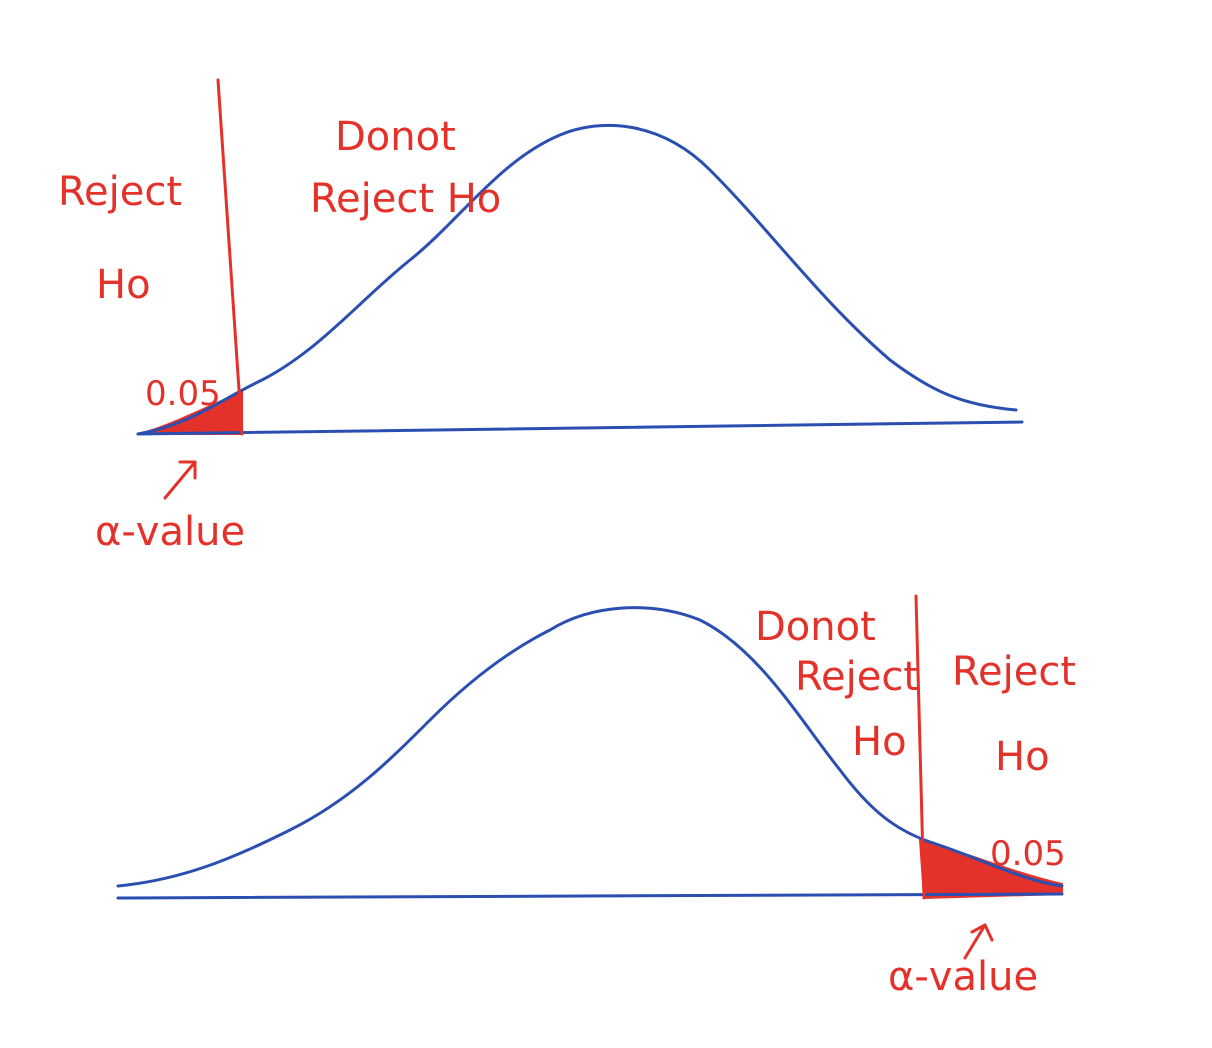 The width and height of the screenshot is (1212, 1048). What do you see at coordinates (180, 480) in the screenshot?
I see `top-alpha-arrow` at bounding box center [180, 480].